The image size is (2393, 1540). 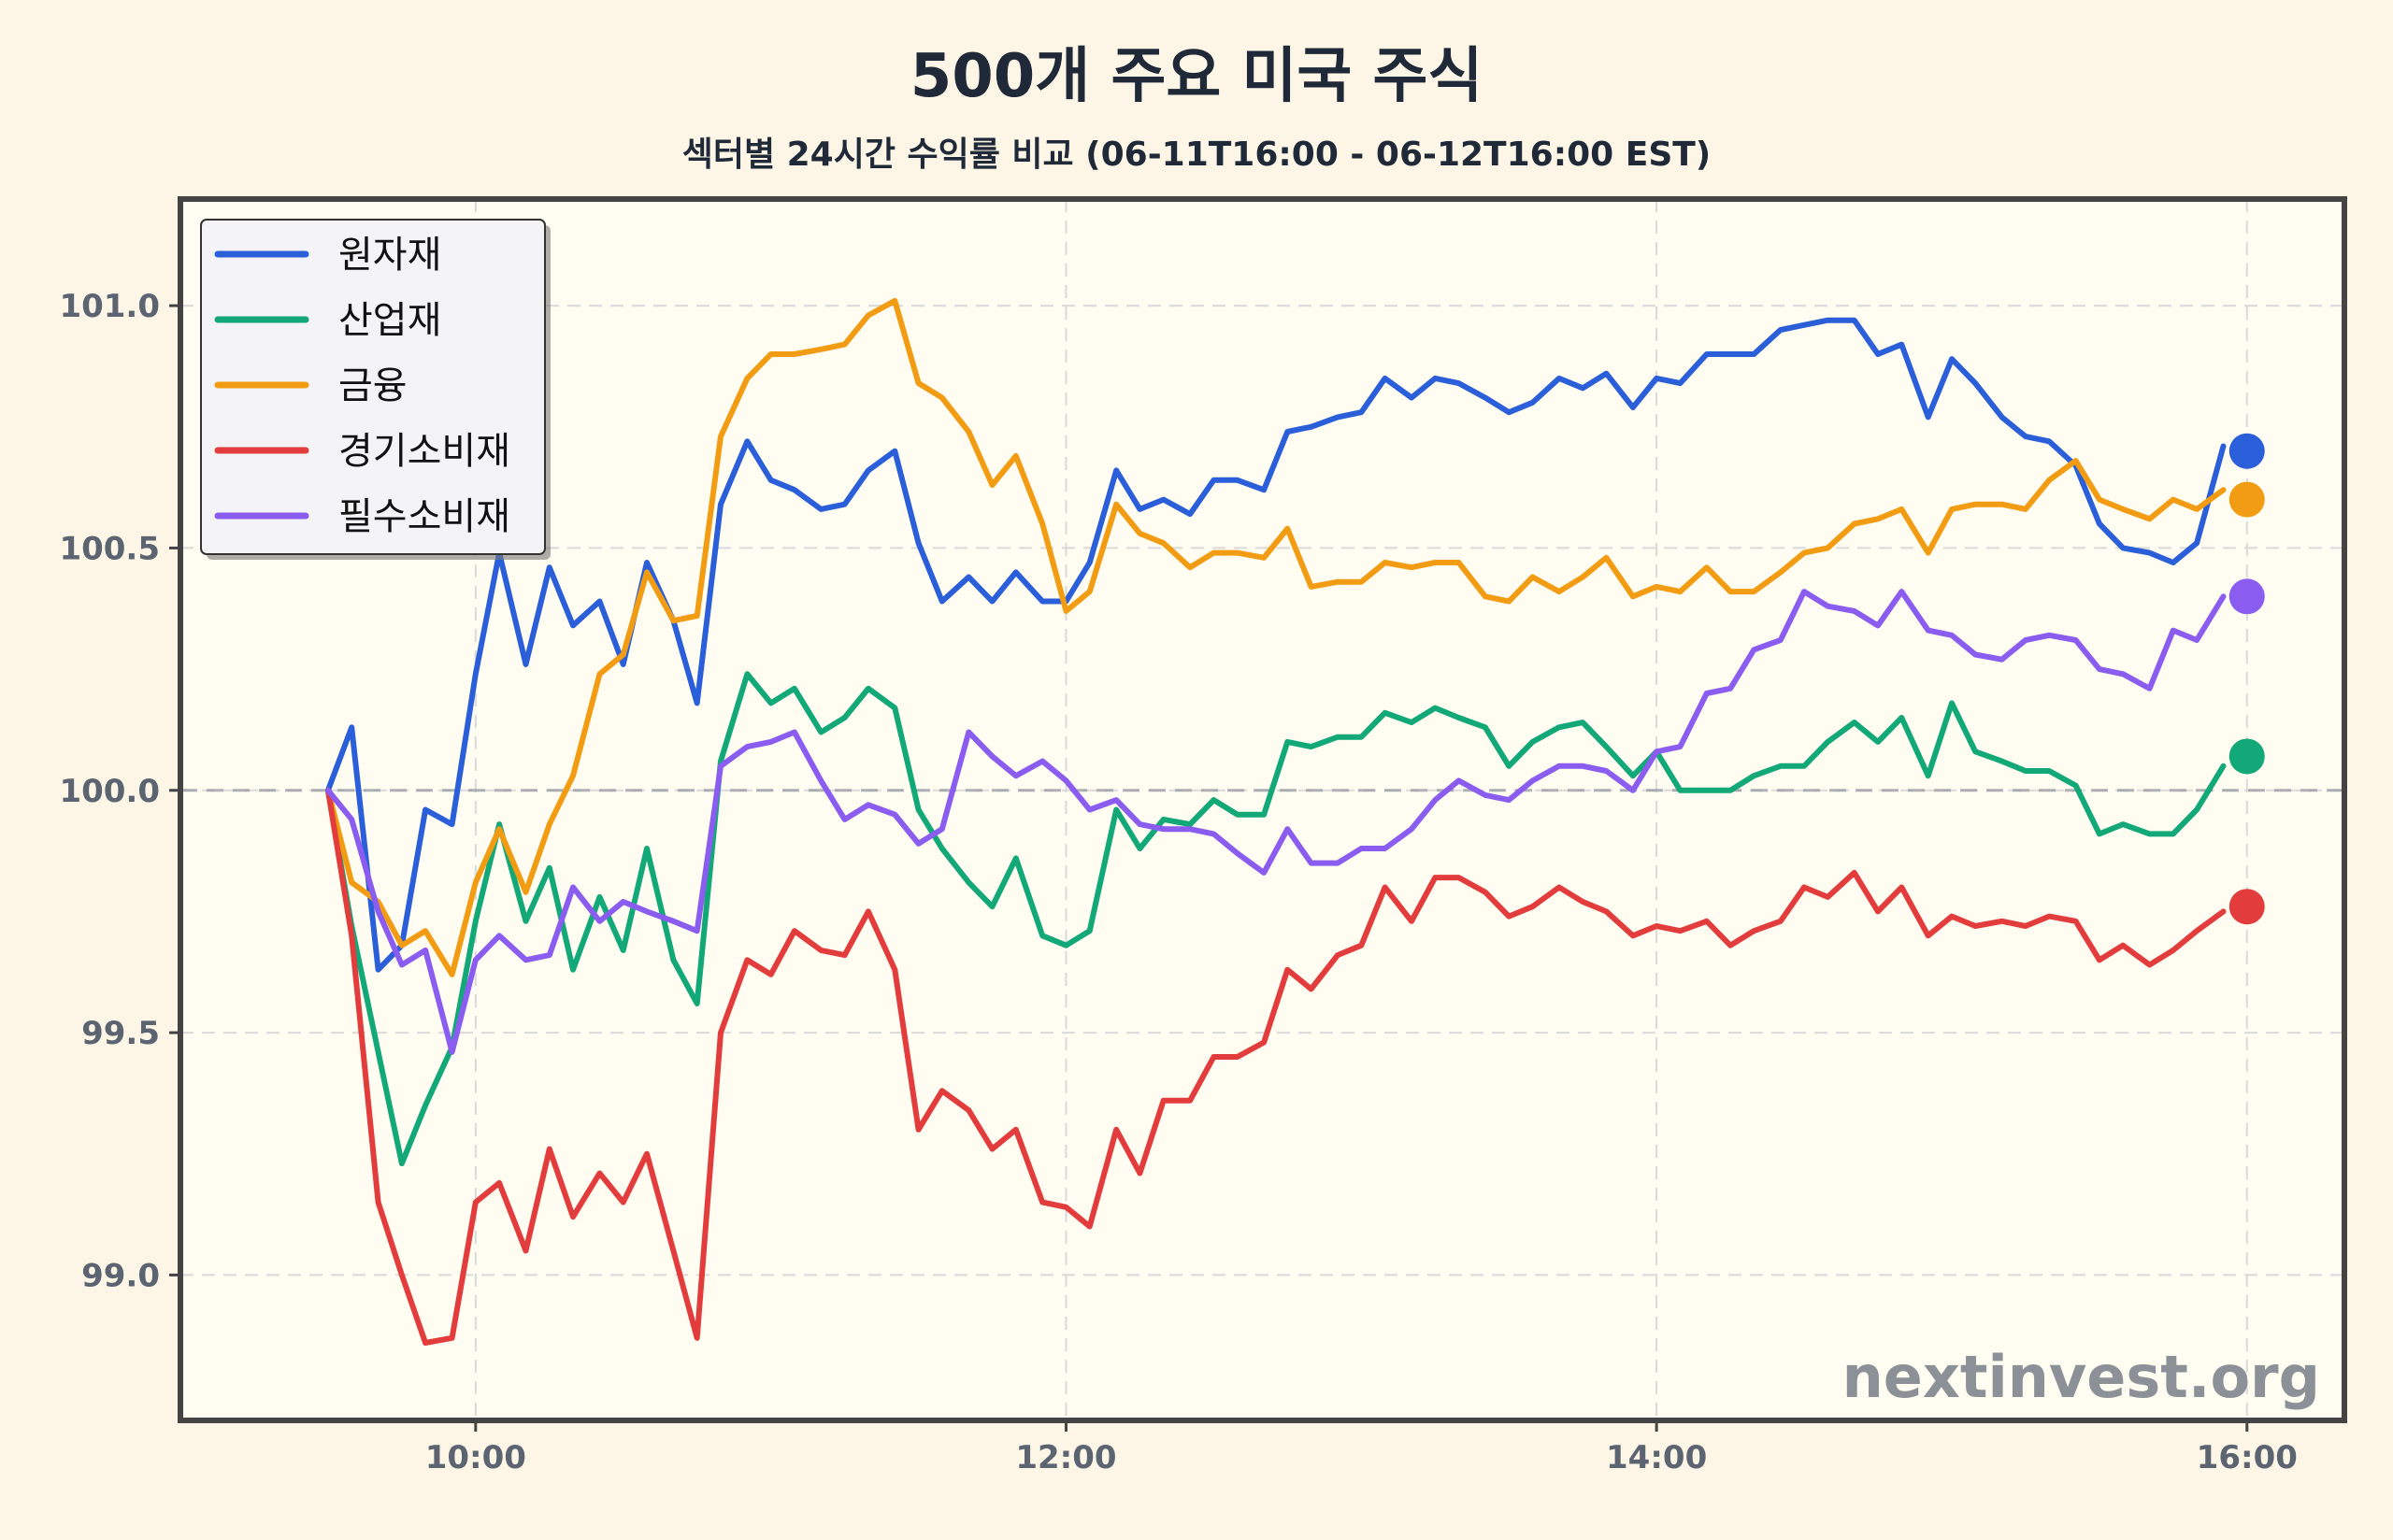 I want to click on legend-label-3: 금융, so click(x=373, y=385).